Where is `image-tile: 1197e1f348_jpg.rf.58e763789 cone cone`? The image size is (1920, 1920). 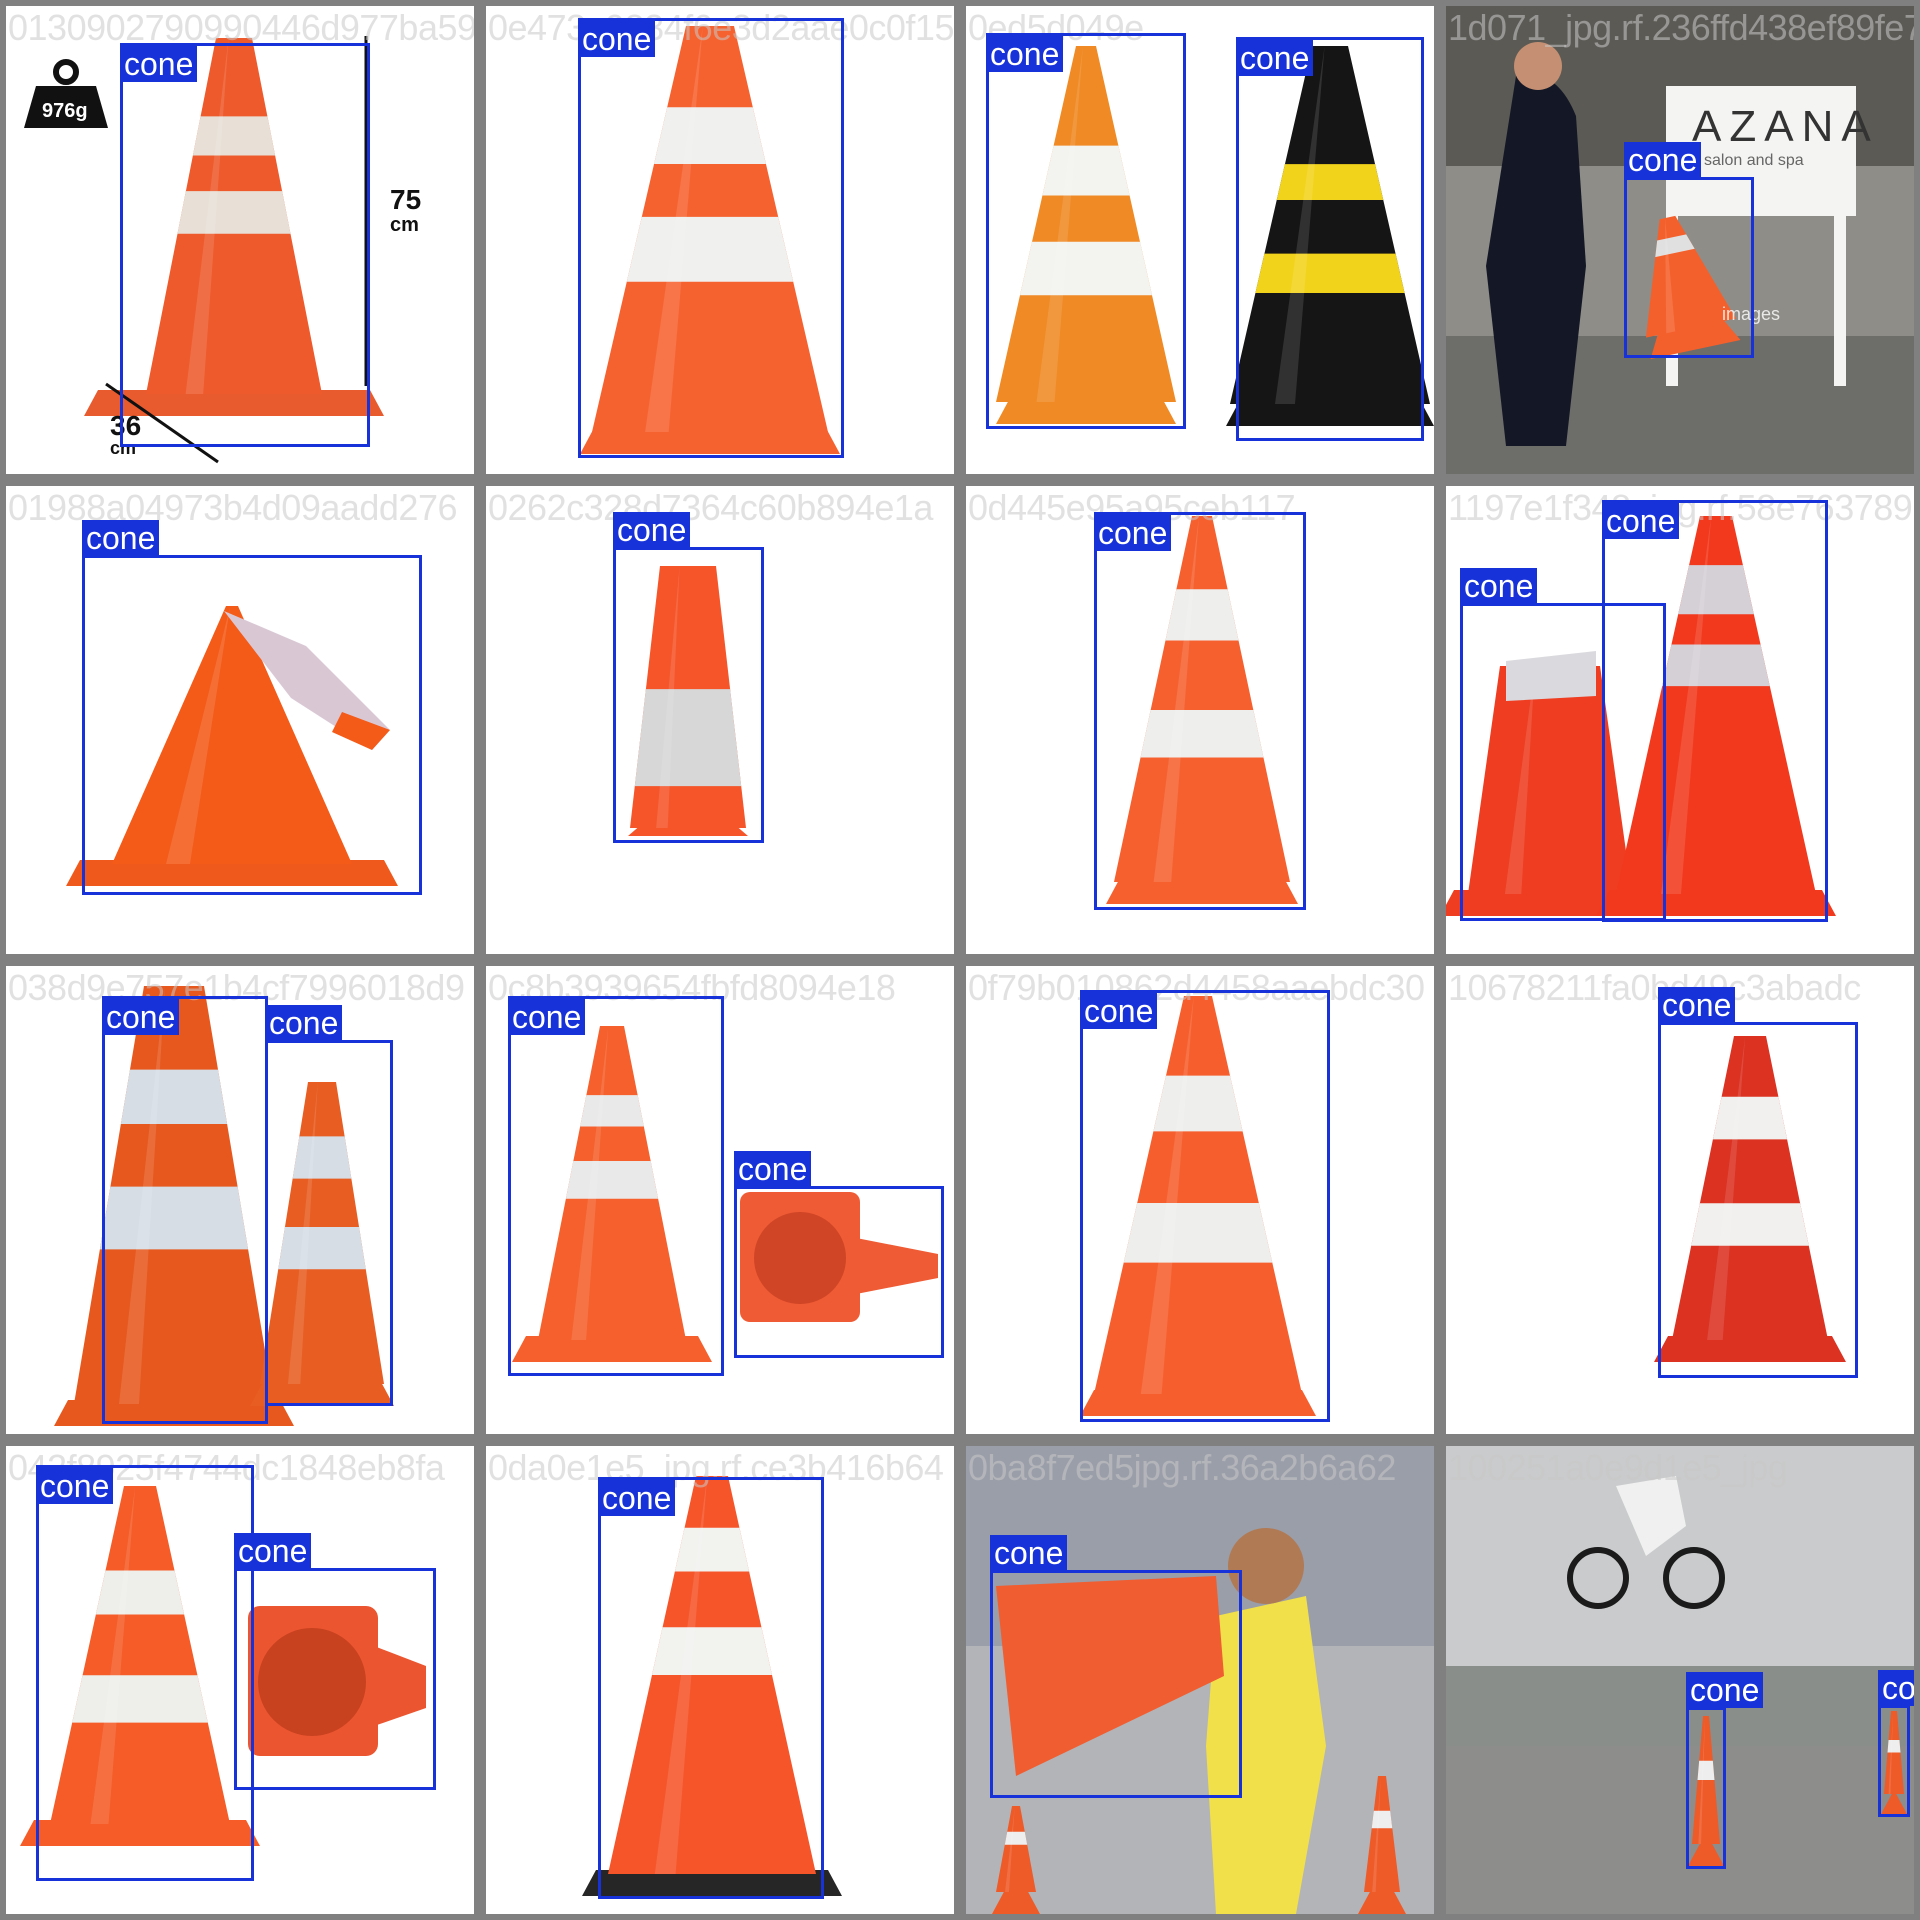 image-tile: 1197e1f348_jpg.rf.58e763789 cone cone is located at coordinates (1680, 720).